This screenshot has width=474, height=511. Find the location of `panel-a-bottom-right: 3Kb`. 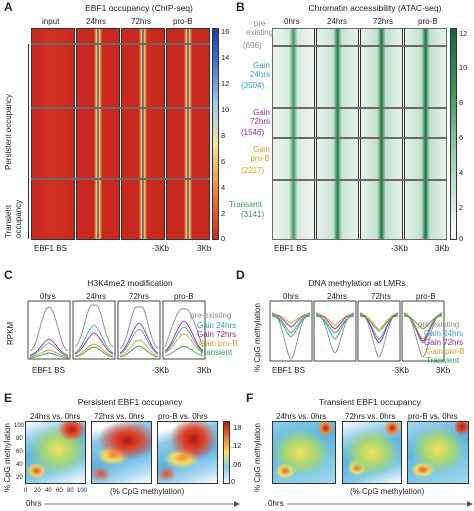

panel-a-bottom-right: 3Kb is located at coordinates (204, 248).